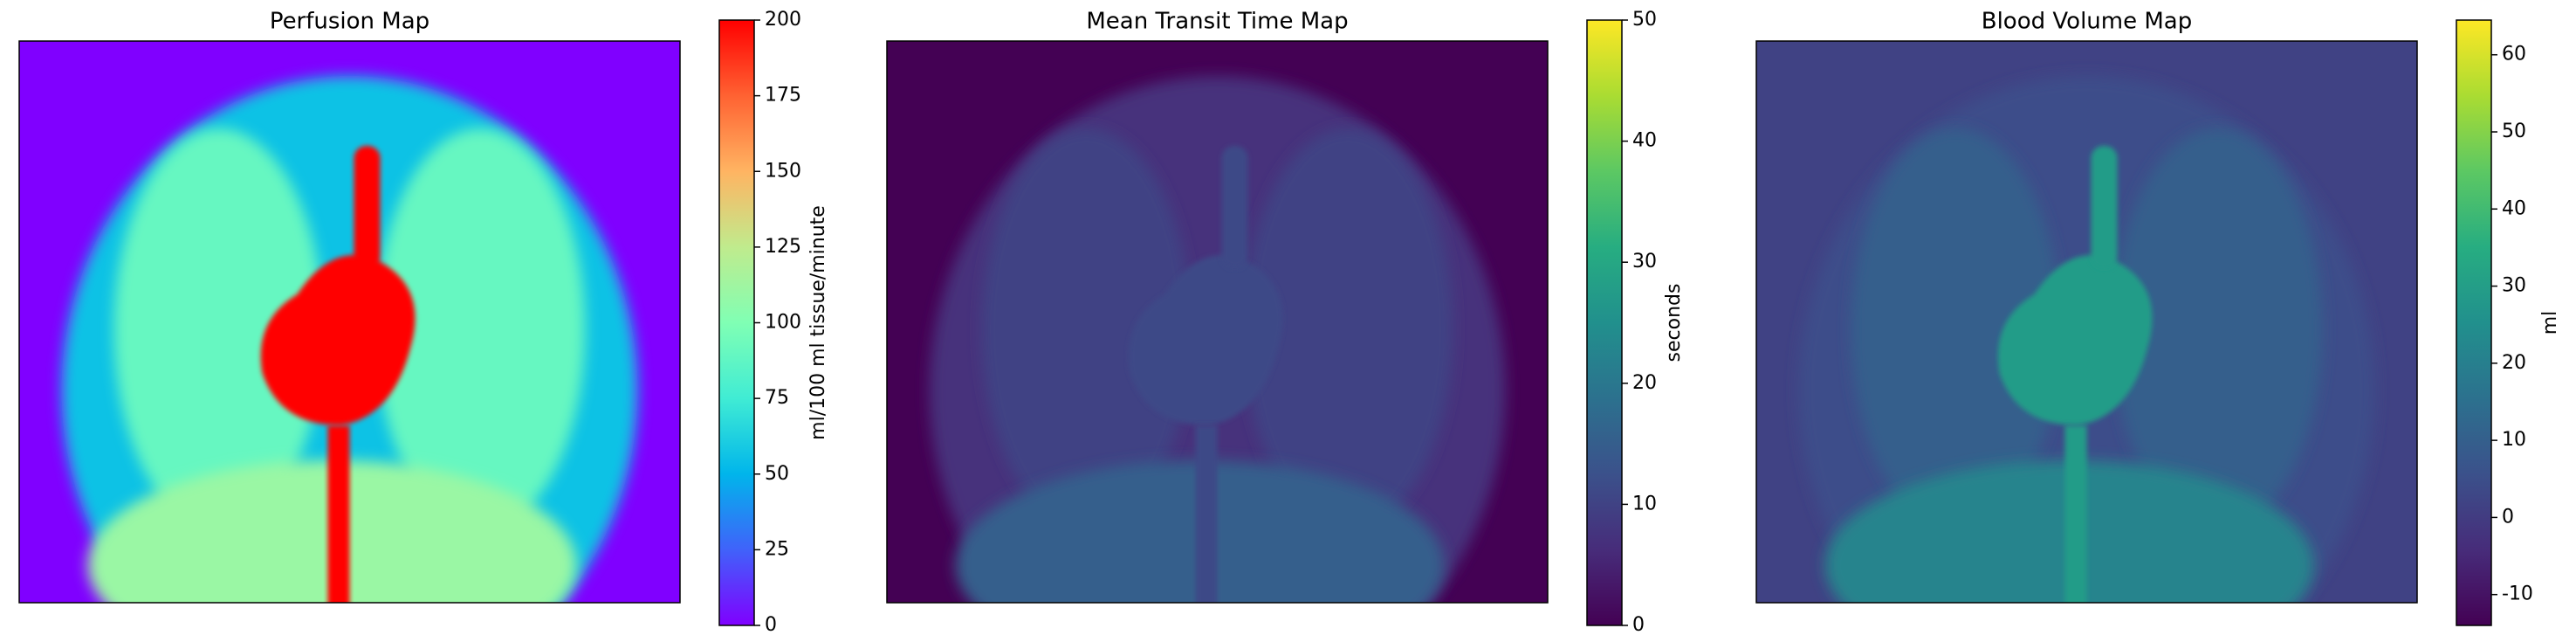  Describe the element at coordinates (783, 323) in the screenshot. I see `colorbar-tick-label: 100` at that location.